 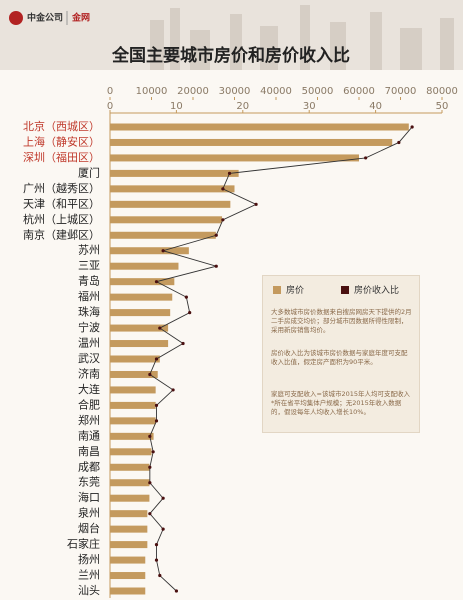 I want to click on x2-tick-label: 50, so click(x=442, y=106).